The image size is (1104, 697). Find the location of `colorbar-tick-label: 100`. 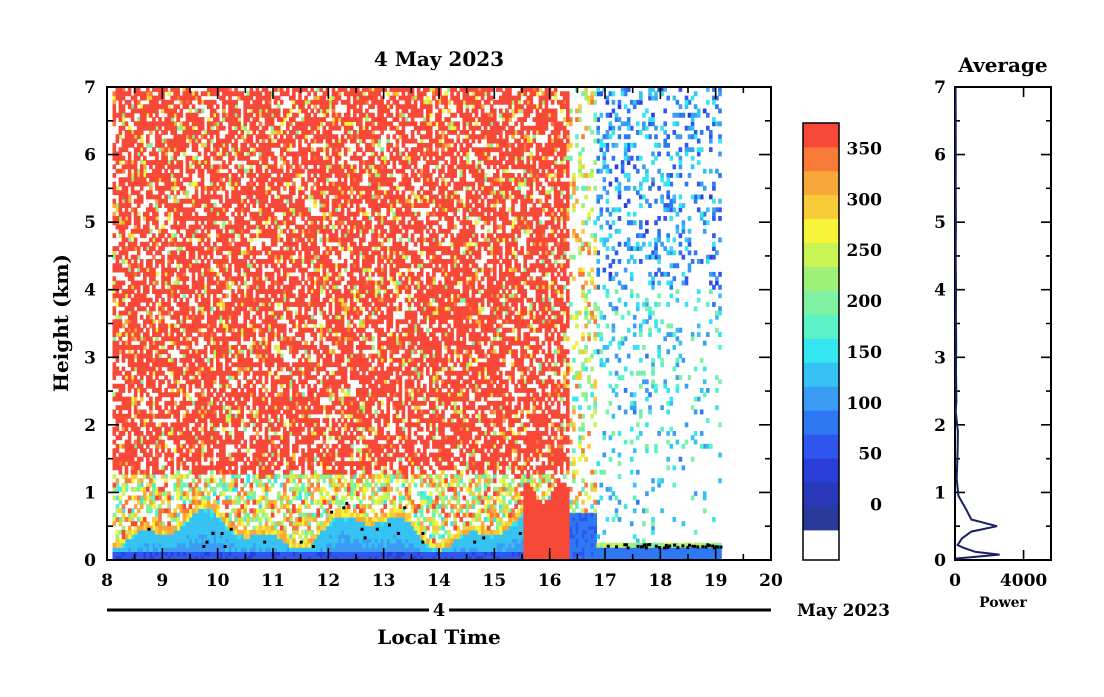

colorbar-tick-label: 100 is located at coordinates (865, 404).